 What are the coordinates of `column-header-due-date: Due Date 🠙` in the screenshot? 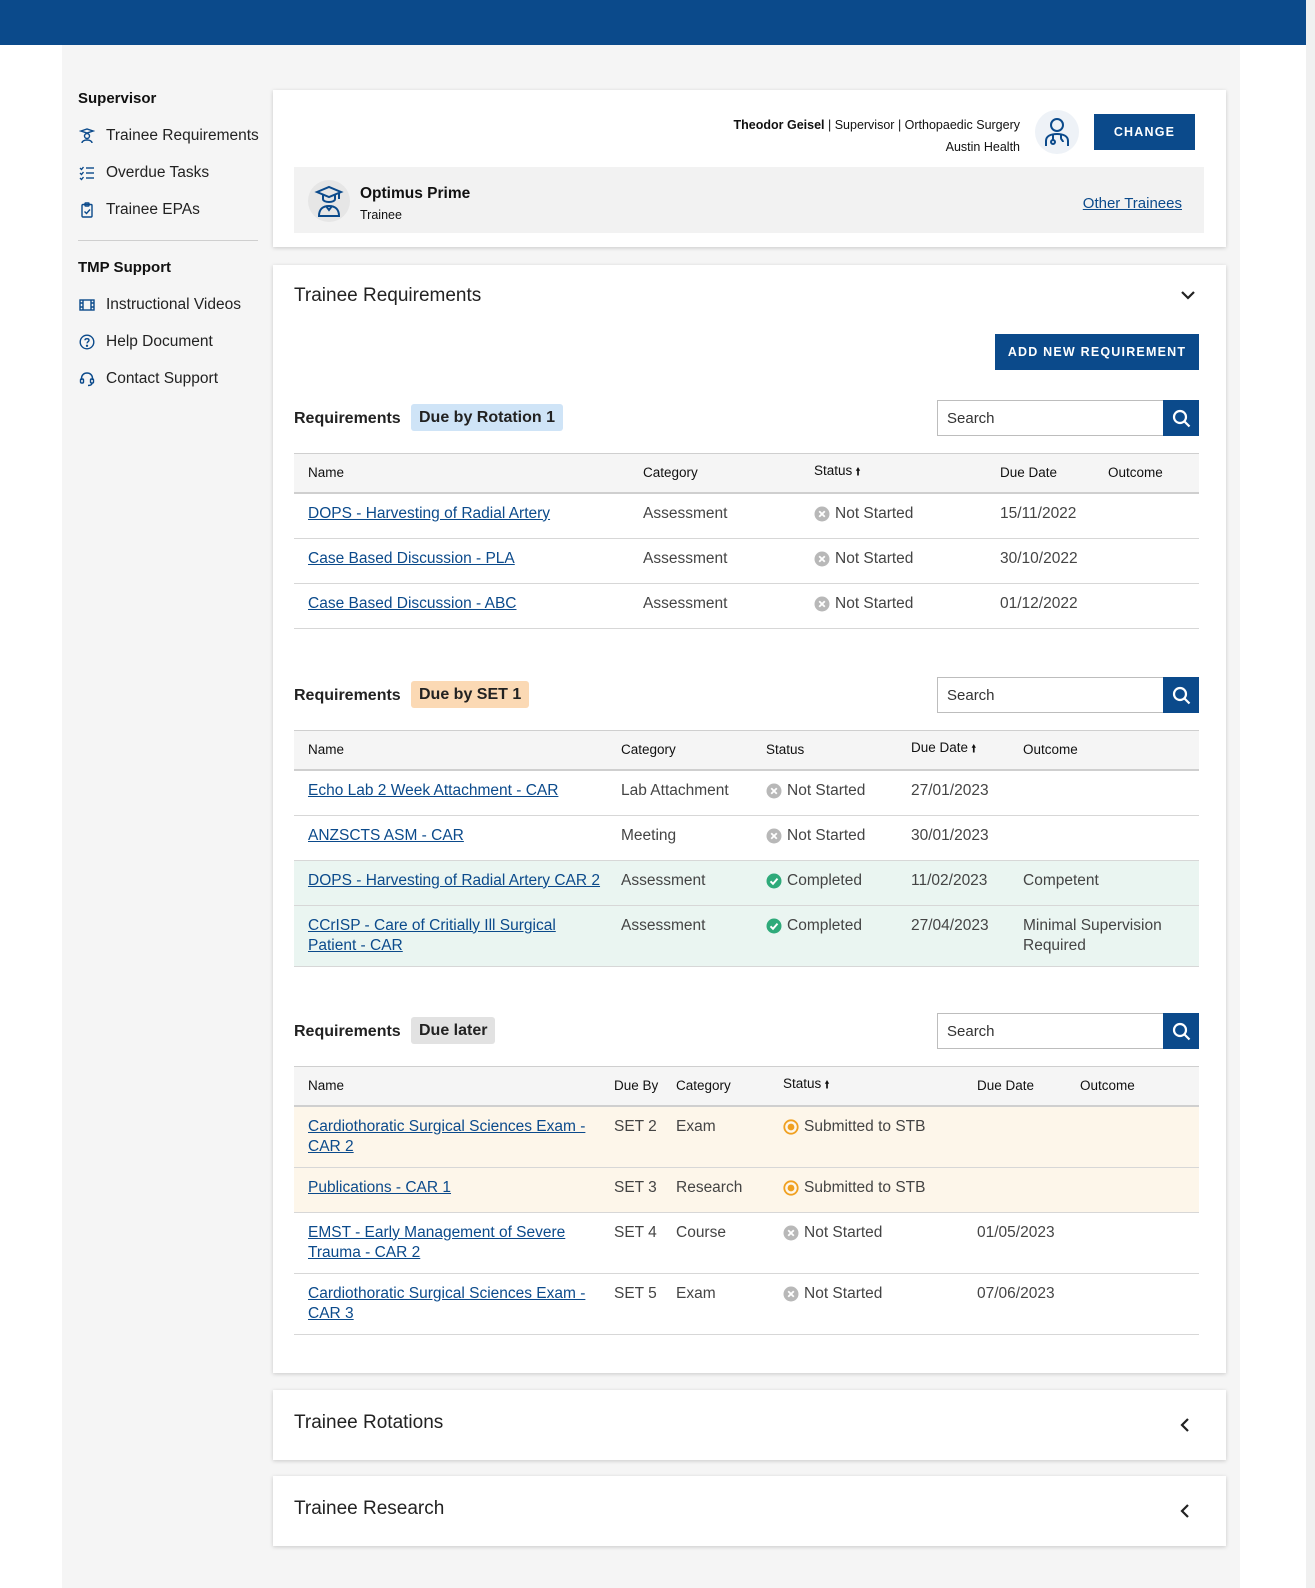 It's located at (953, 750).